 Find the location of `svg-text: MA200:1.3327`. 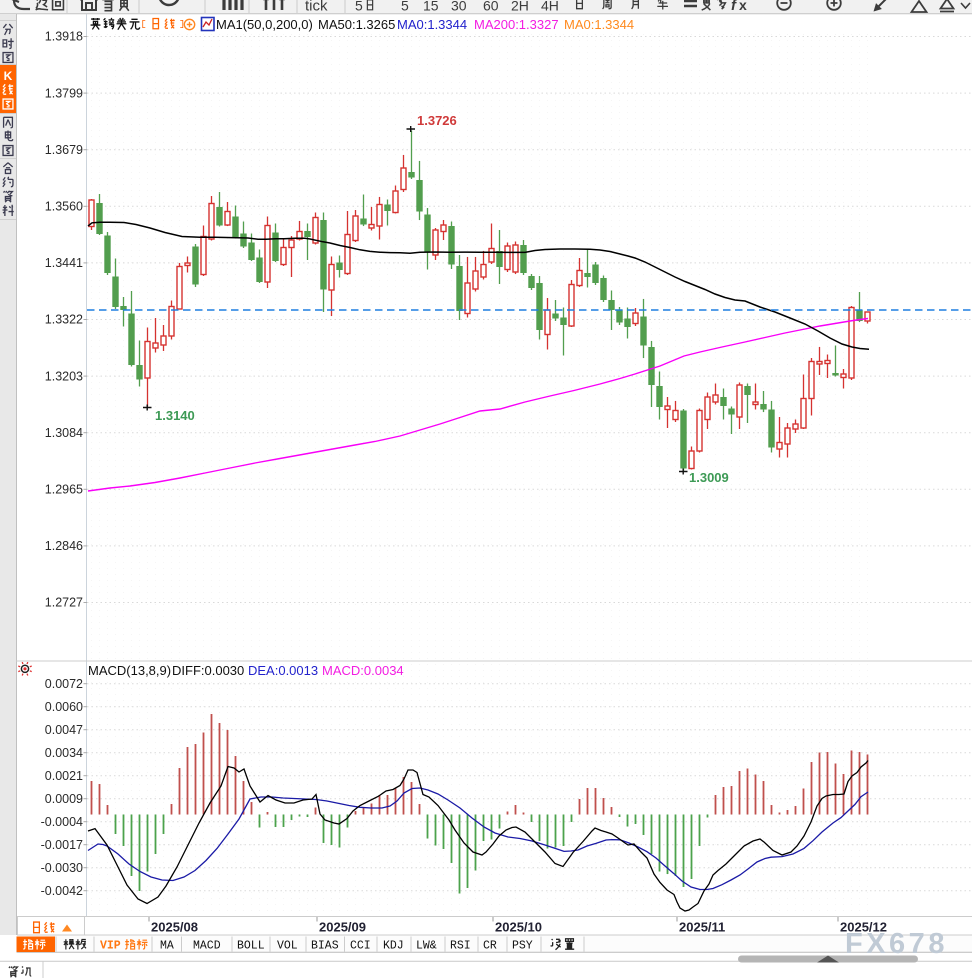

svg-text: MA200:1.3327 is located at coordinates (516, 24).